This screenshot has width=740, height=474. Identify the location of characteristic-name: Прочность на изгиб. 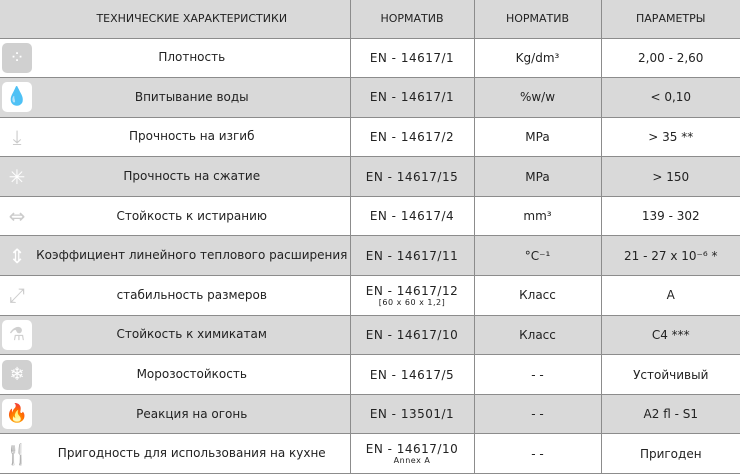
(192, 137).